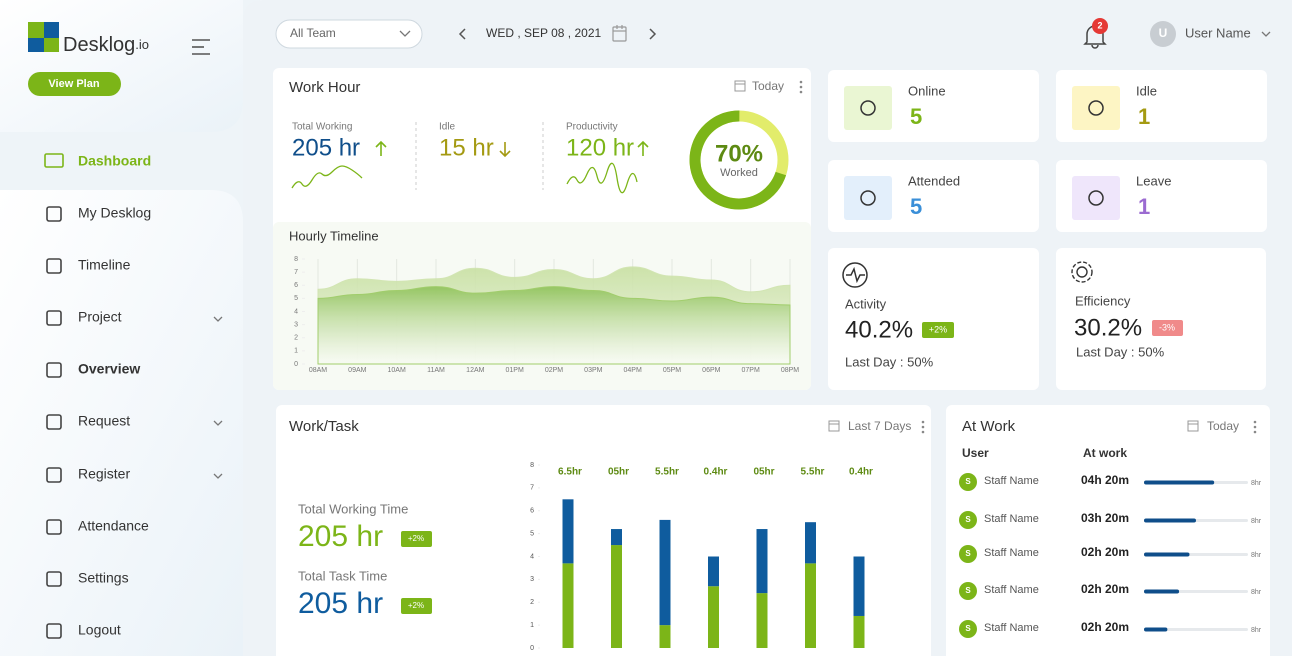 The width and height of the screenshot is (1292, 656). I want to click on x-tick-label: 02PM, so click(554, 370).